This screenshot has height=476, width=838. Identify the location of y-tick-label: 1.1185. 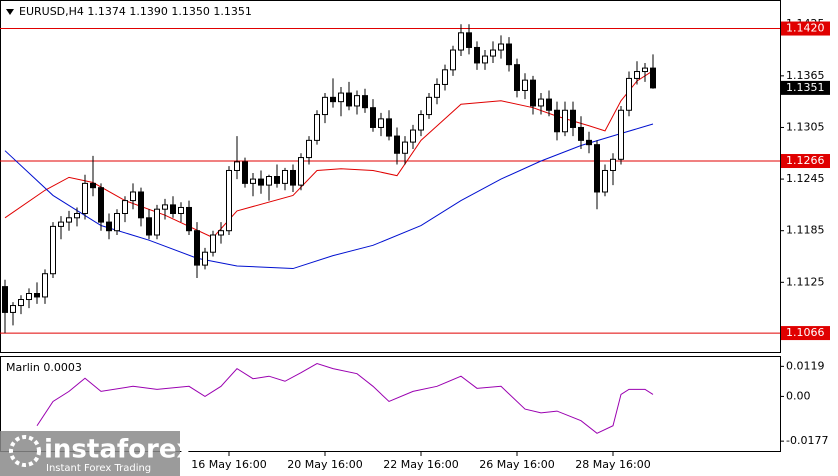
(805, 230).